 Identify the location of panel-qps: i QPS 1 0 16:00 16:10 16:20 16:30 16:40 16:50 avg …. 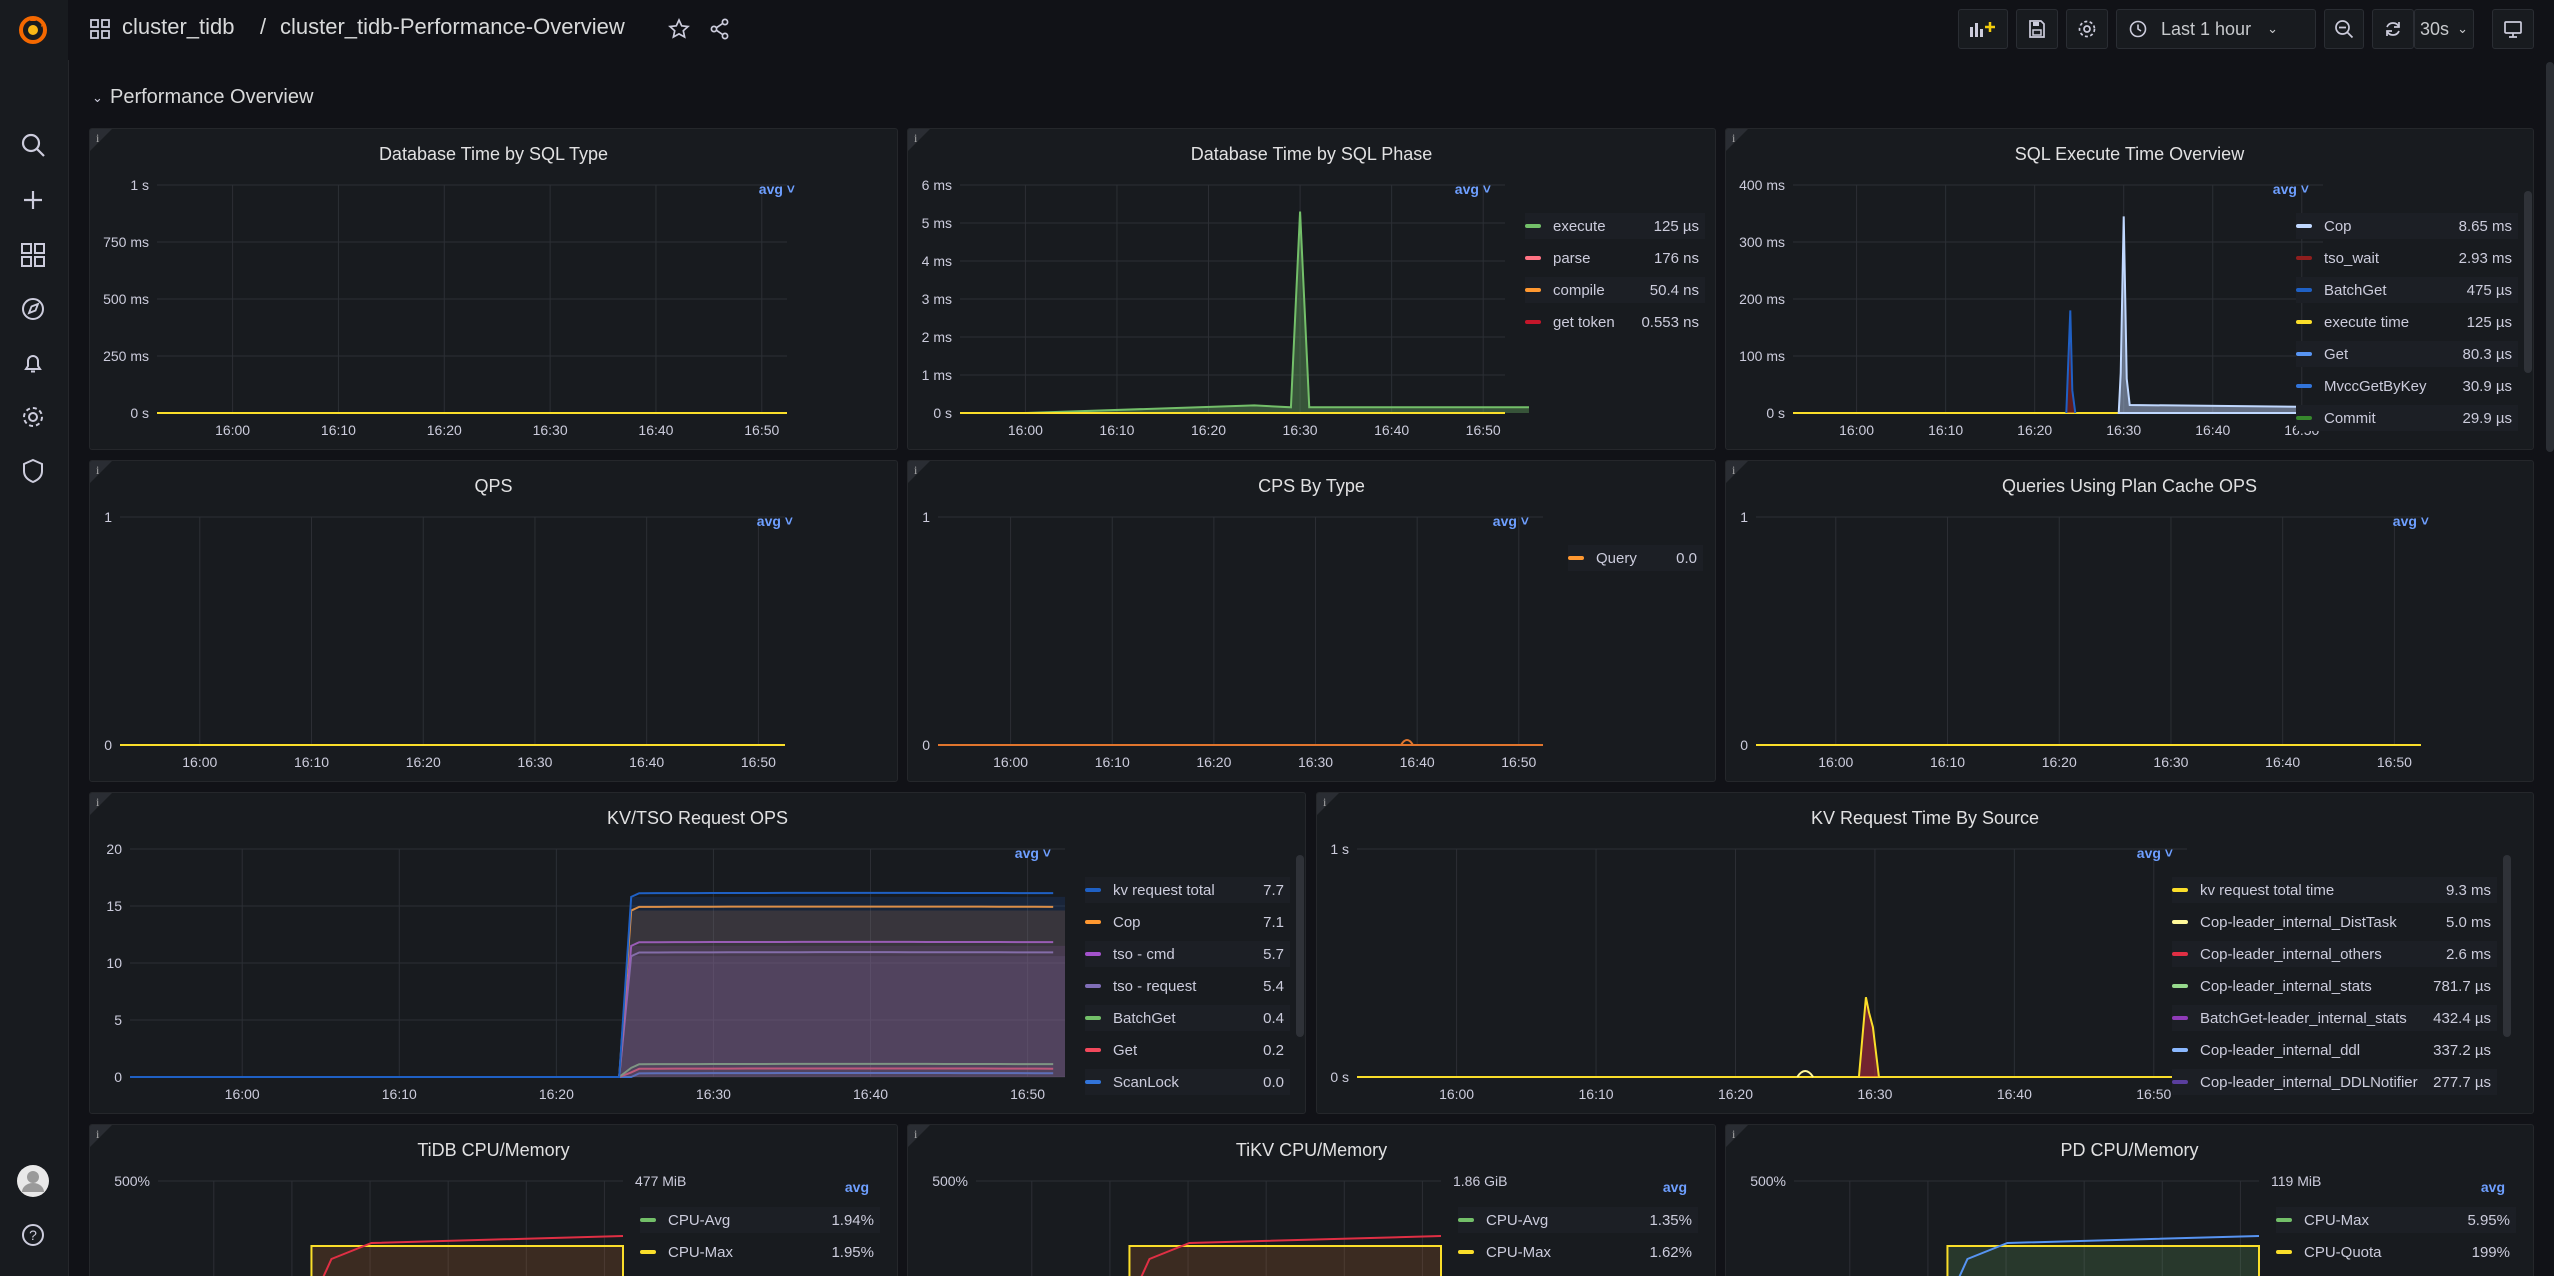
(493, 621).